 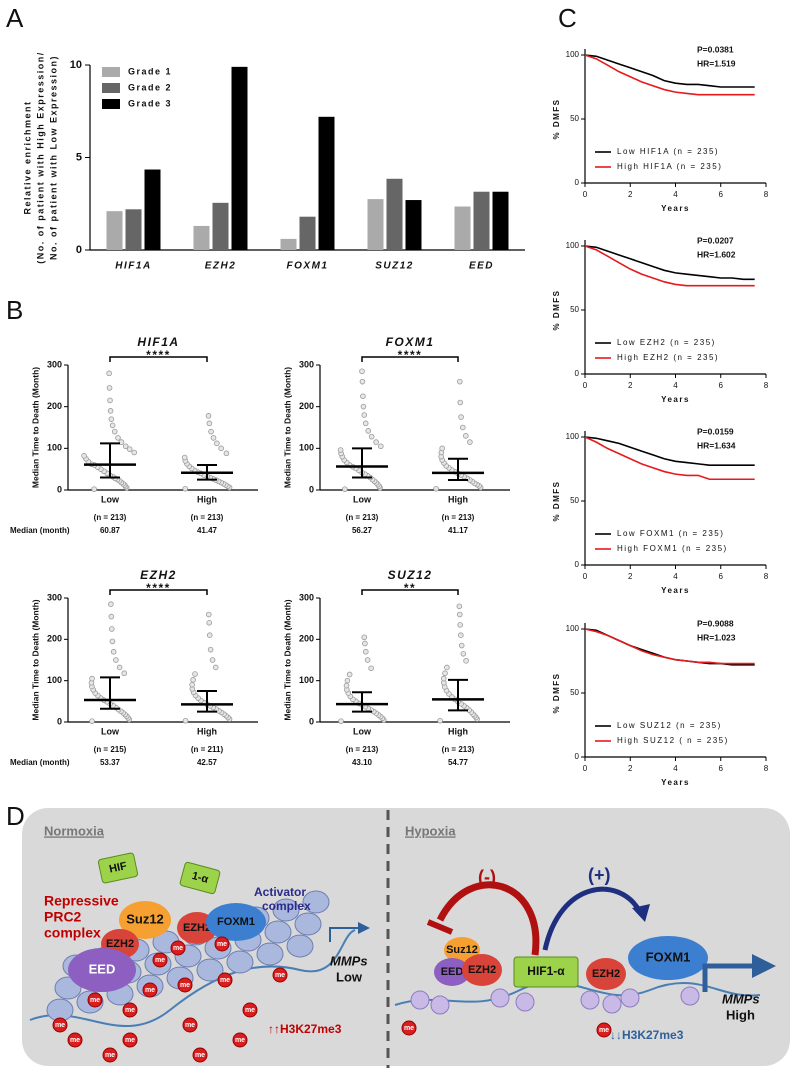 I want to click on x-tick-label: Low, so click(x=110, y=731).